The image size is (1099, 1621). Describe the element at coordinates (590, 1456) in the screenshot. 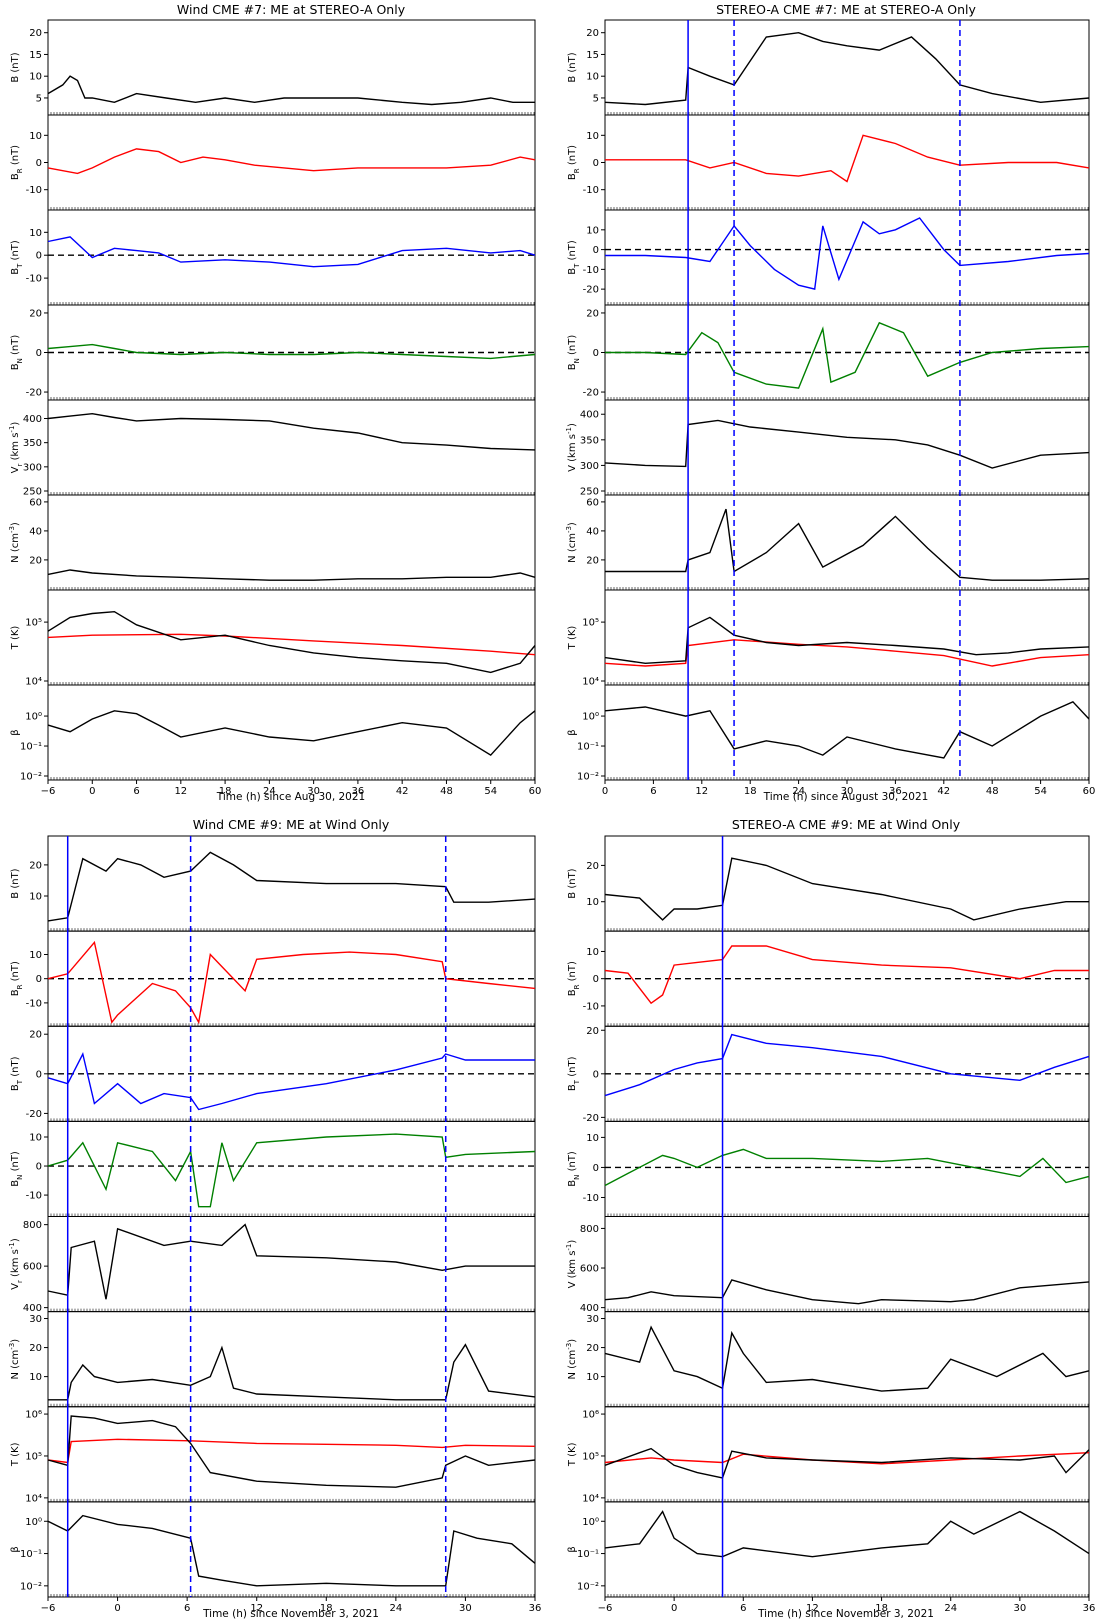

I see `y-tick-label: 10⁵` at that location.